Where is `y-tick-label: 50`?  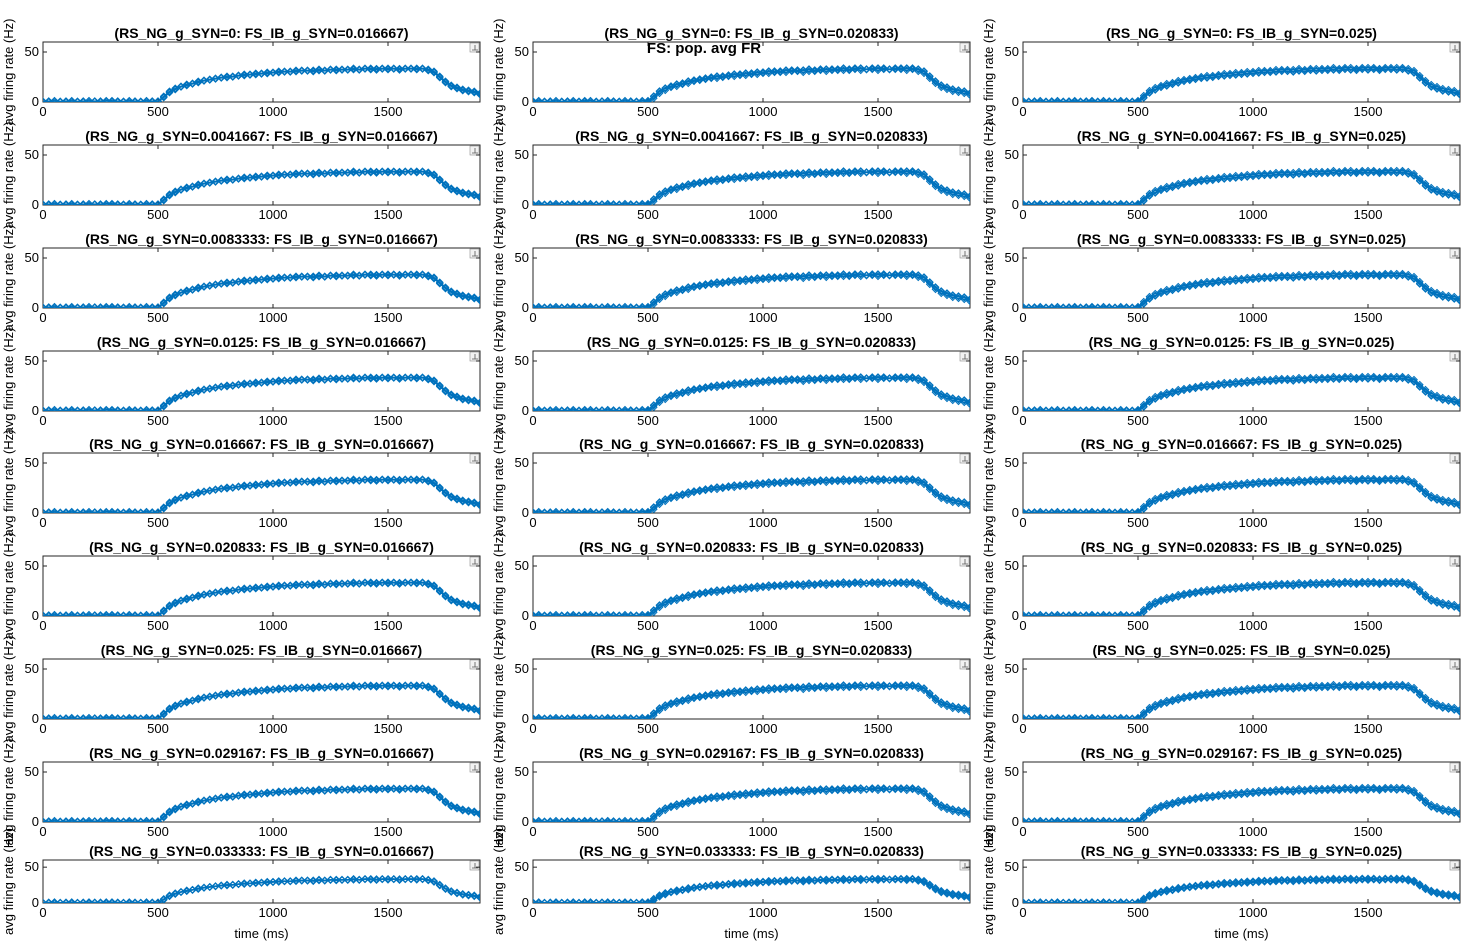 y-tick-label: 50 is located at coordinates (32, 257).